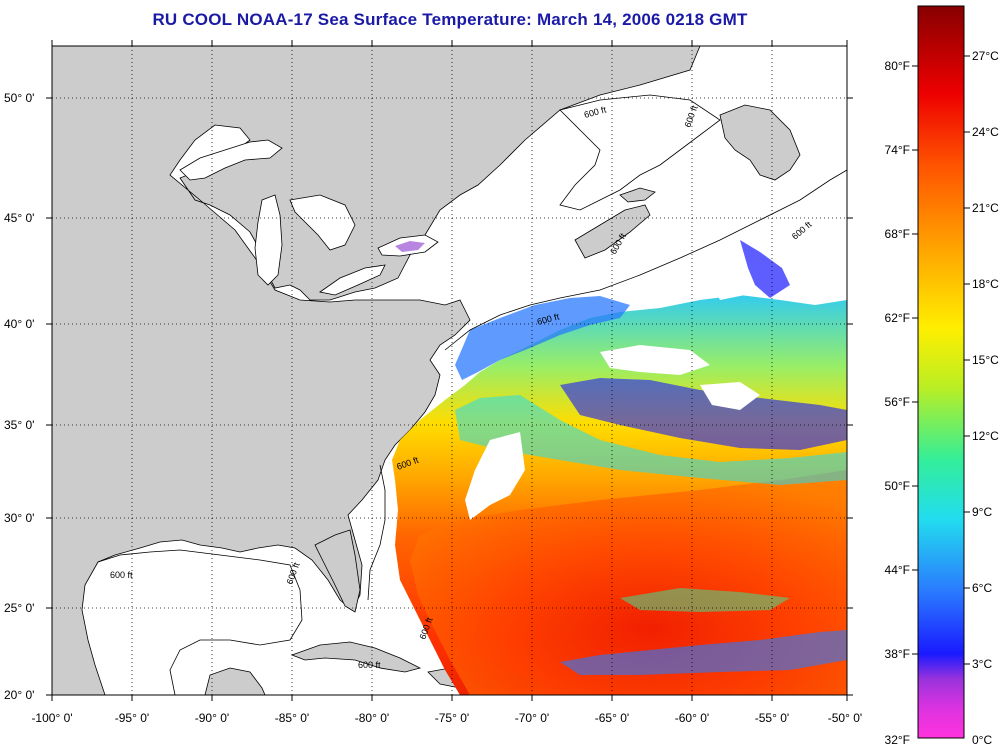 The width and height of the screenshot is (1008, 754). I want to click on colorbar-gradient, so click(941, 372).